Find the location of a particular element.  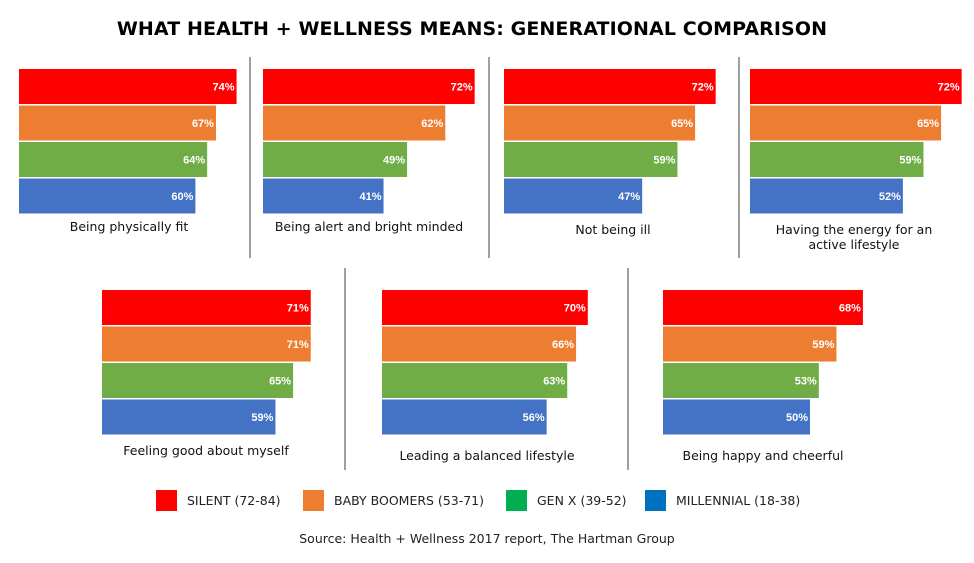

panel-caption-line: Leading a balanced lifestyle is located at coordinates (486, 455).